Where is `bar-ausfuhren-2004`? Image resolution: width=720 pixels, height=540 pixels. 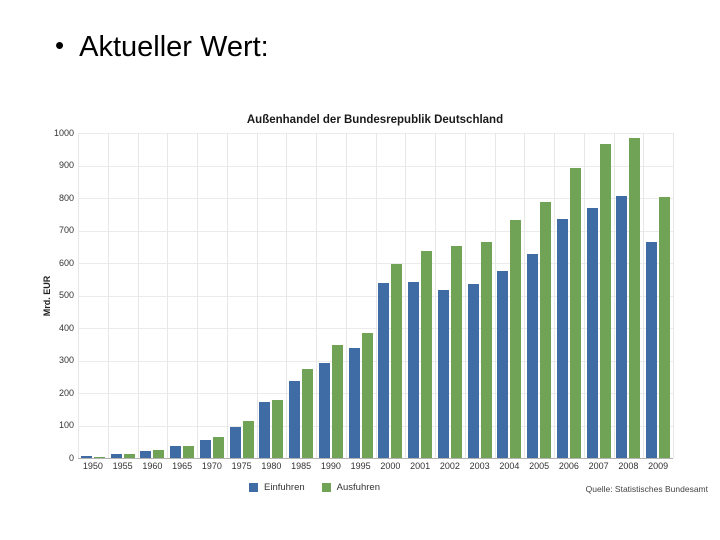 bar-ausfuhren-2004 is located at coordinates (516, 339).